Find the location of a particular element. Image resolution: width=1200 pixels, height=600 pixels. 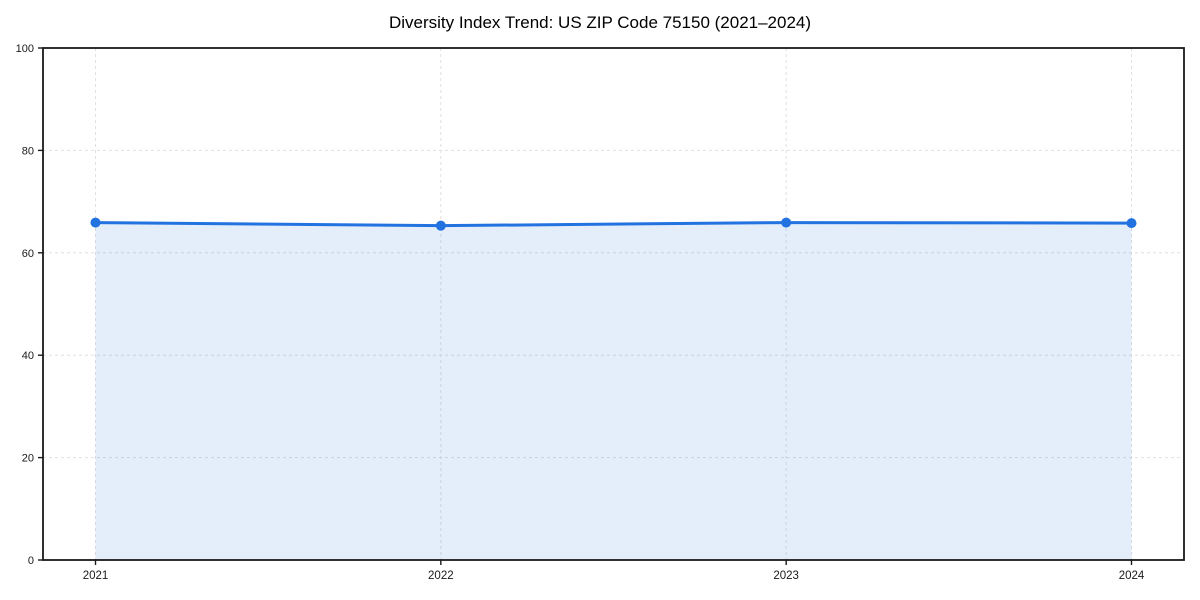

data-point-2021 is located at coordinates (95, 222).